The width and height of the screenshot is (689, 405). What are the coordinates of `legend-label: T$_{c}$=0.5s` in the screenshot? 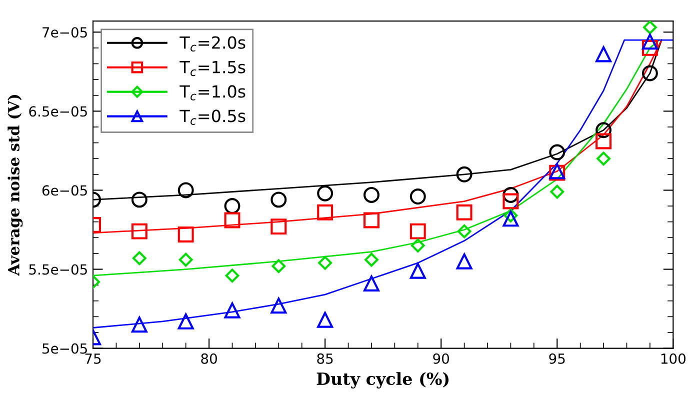 It's located at (213, 117).